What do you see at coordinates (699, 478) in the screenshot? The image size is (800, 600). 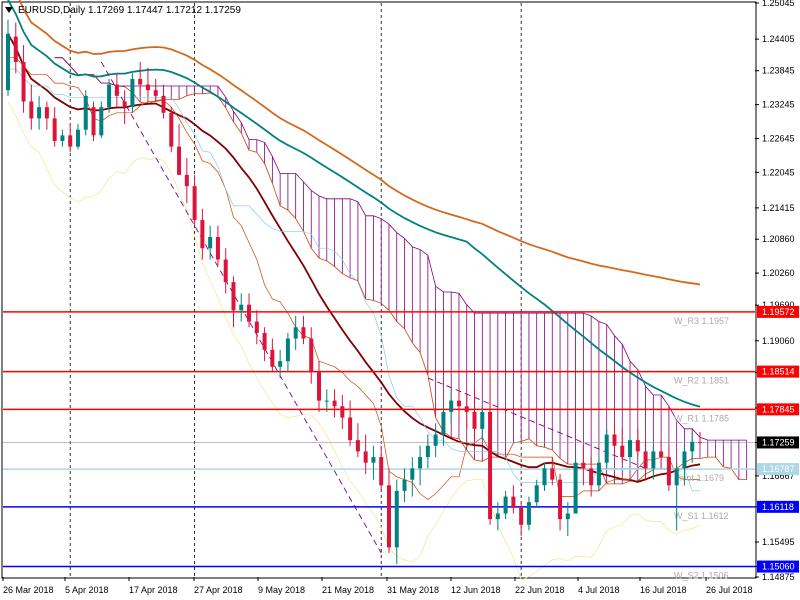 I see `pivot-level-label: Pivot 1.1679` at bounding box center [699, 478].